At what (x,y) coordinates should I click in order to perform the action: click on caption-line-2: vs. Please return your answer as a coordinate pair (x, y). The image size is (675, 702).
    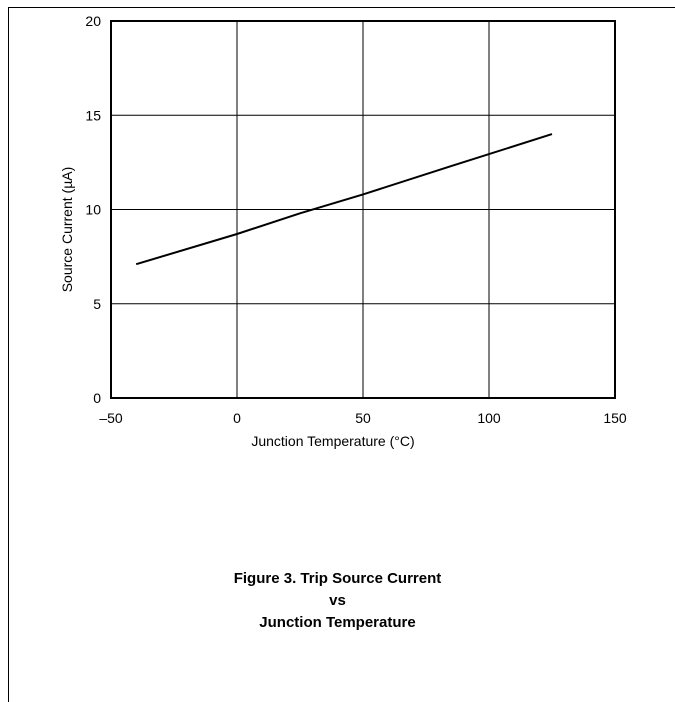
    Looking at the image, I should click on (337, 600).